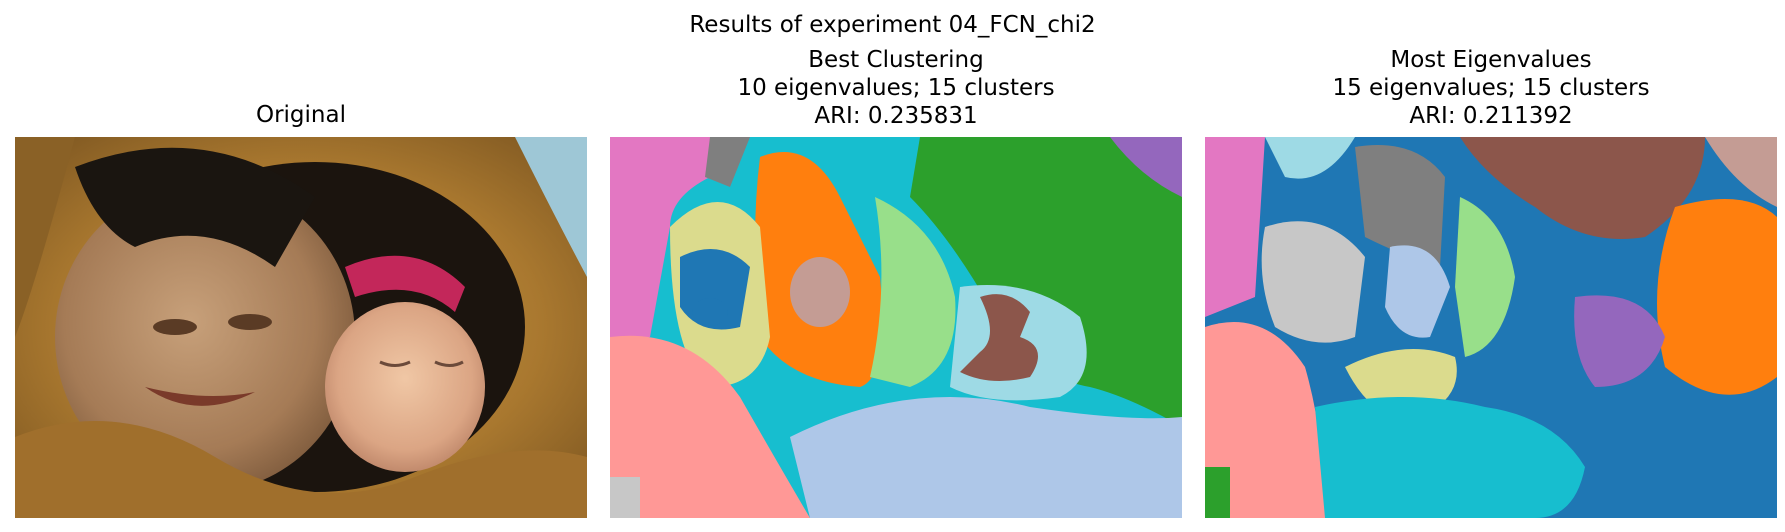  What do you see at coordinates (1491, 60) in the screenshot?
I see `panel-most-title-line1: Most Eigenvalues` at bounding box center [1491, 60].